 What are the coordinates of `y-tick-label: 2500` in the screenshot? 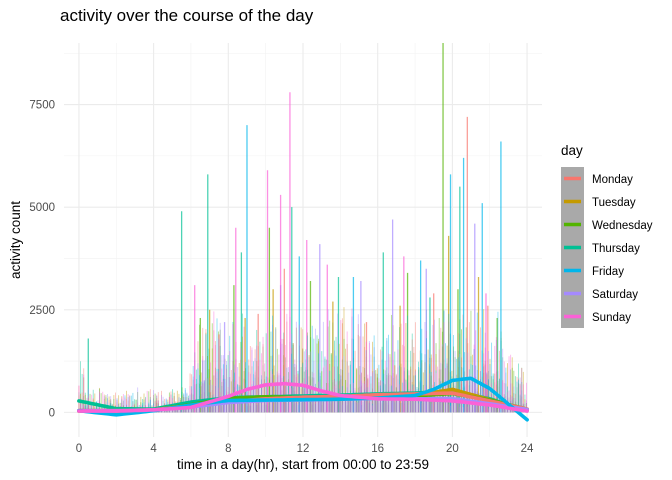 It's located at (42, 311).